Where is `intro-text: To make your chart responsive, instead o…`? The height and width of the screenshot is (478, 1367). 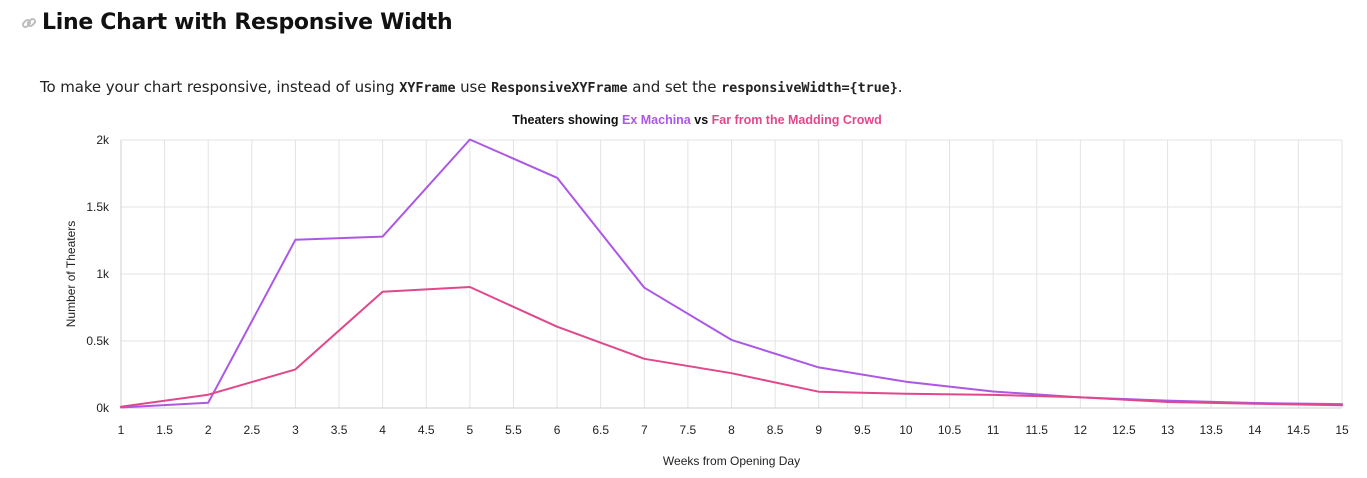
intro-text: To make your chart responsive, instead o… is located at coordinates (220, 87).